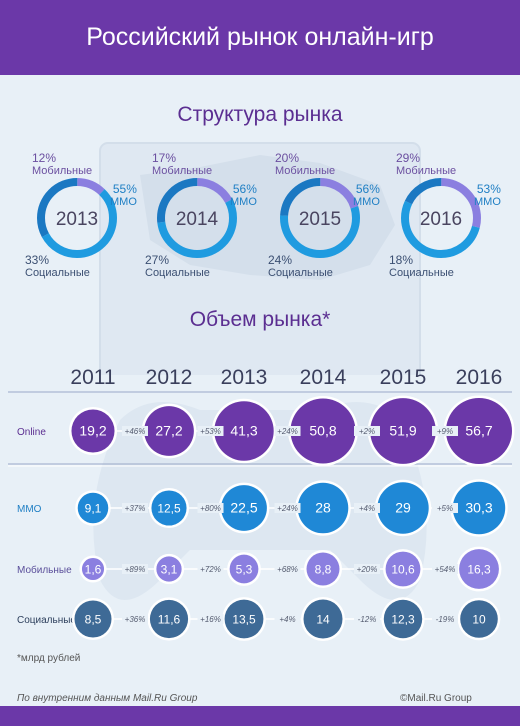 This screenshot has height=726, width=520. I want to click on bubble-value: 27,2, so click(168, 431).